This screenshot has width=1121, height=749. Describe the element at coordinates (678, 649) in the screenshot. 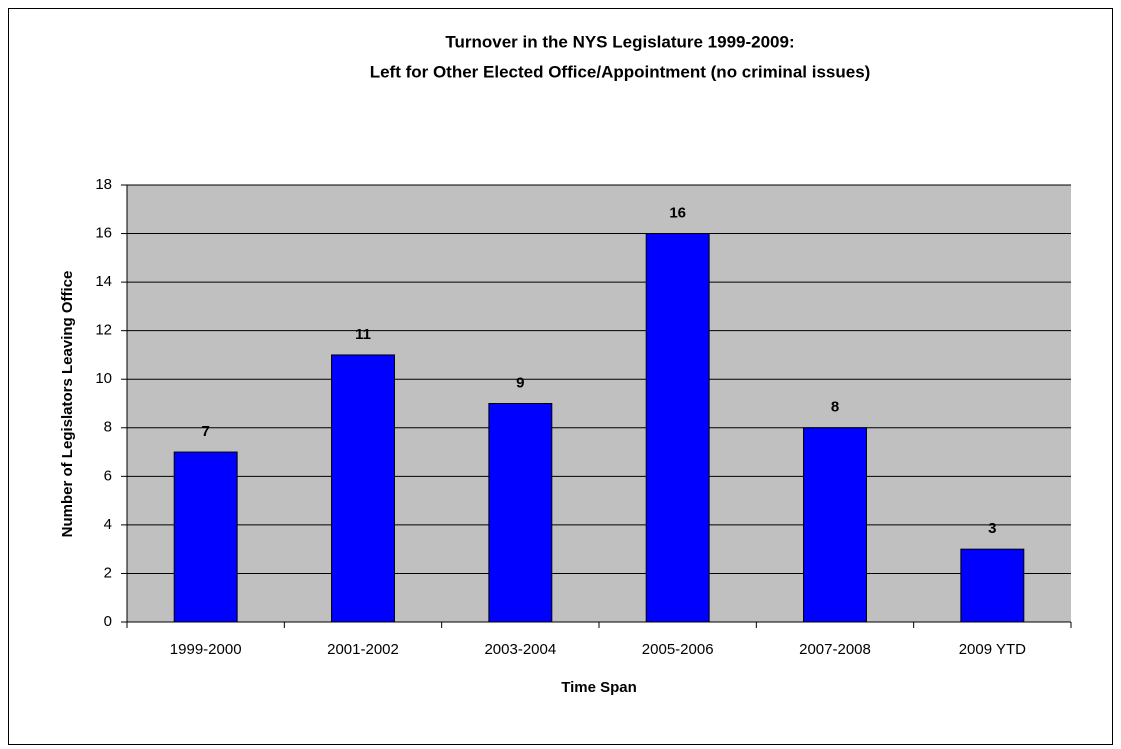

I see `x-tick-label: 2005-2006` at that location.